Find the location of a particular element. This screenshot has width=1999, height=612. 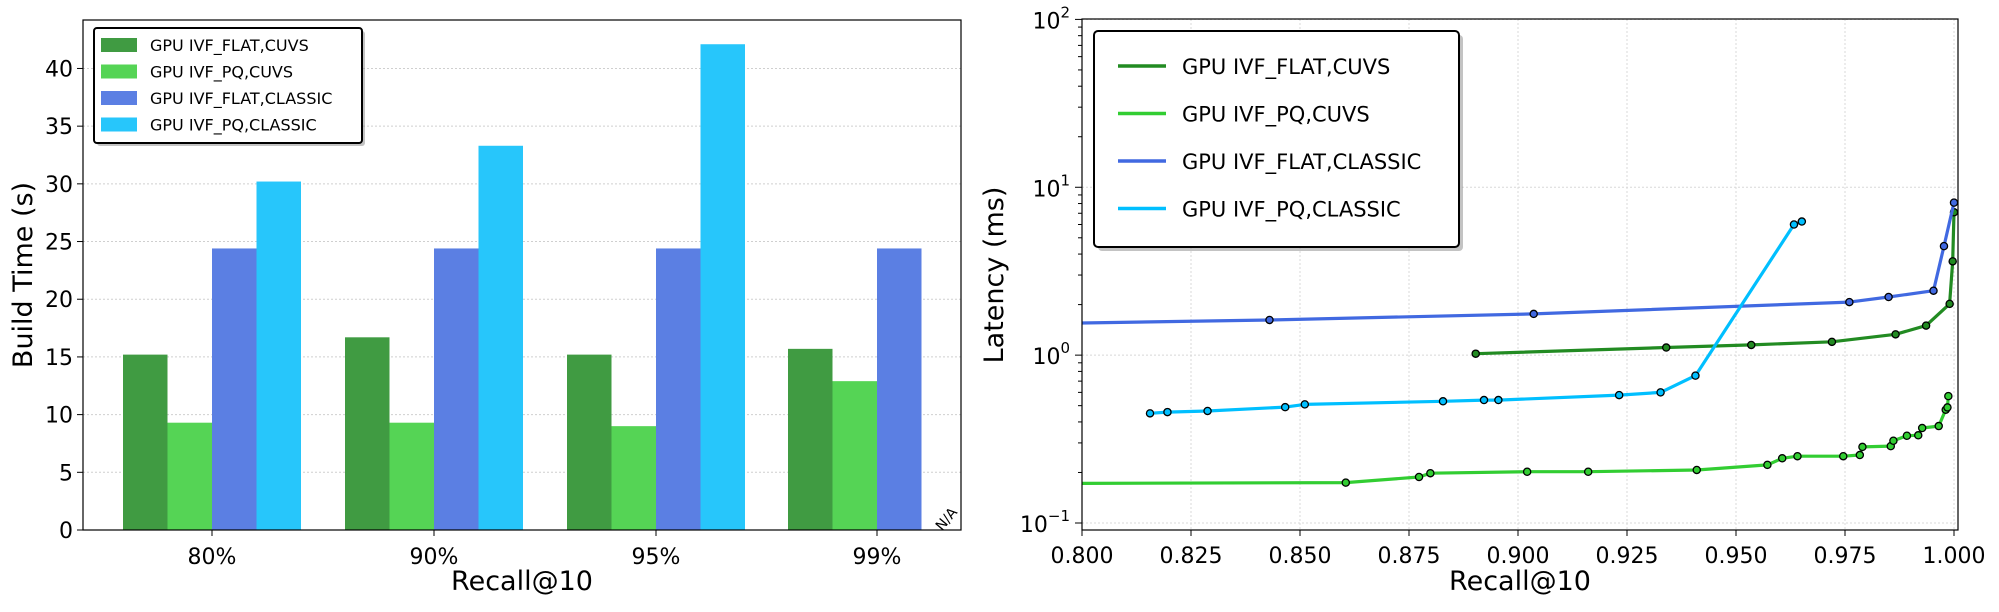

y-tick-exponent: −1 is located at coordinates (1059, 516).